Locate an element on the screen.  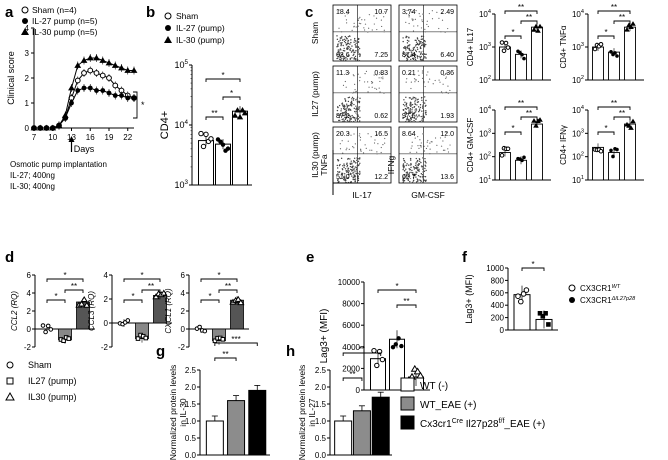
legend-marker is located at coordinates (10, 365).